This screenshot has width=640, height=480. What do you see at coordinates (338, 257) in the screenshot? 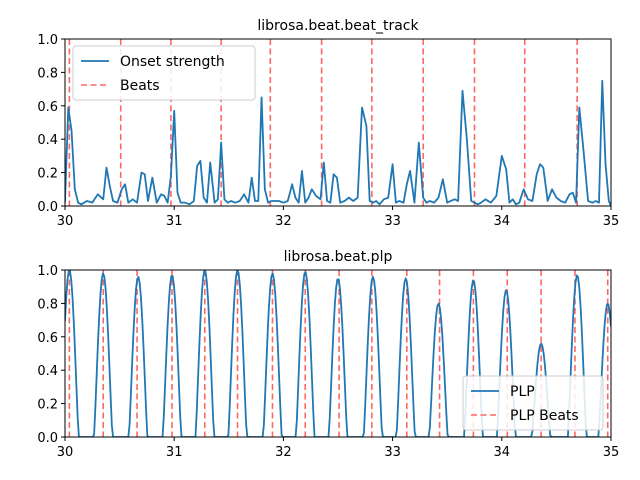
I see `subplot-title: librosa.beat.plp` at bounding box center [338, 257].